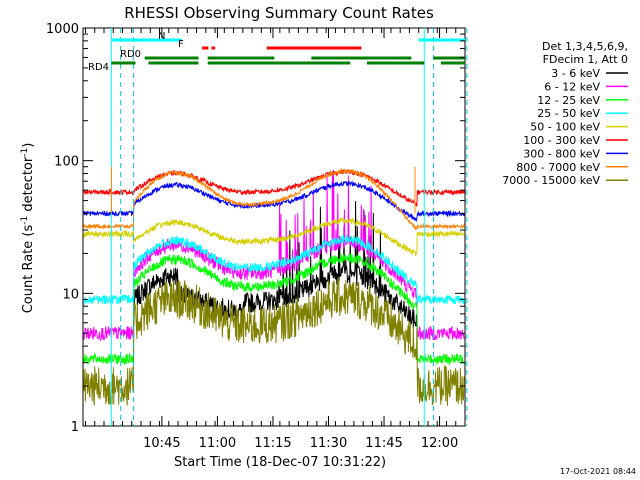 The image size is (640, 480). What do you see at coordinates (98, 67) in the screenshot?
I see `flag-label-rd4: RD4` at bounding box center [98, 67].